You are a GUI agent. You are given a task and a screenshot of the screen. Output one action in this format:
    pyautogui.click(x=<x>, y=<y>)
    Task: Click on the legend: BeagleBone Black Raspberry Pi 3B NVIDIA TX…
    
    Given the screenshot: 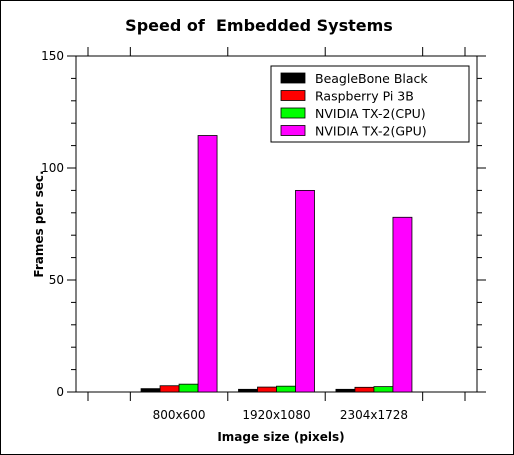 What is the action you would take?
    pyautogui.click(x=370, y=104)
    